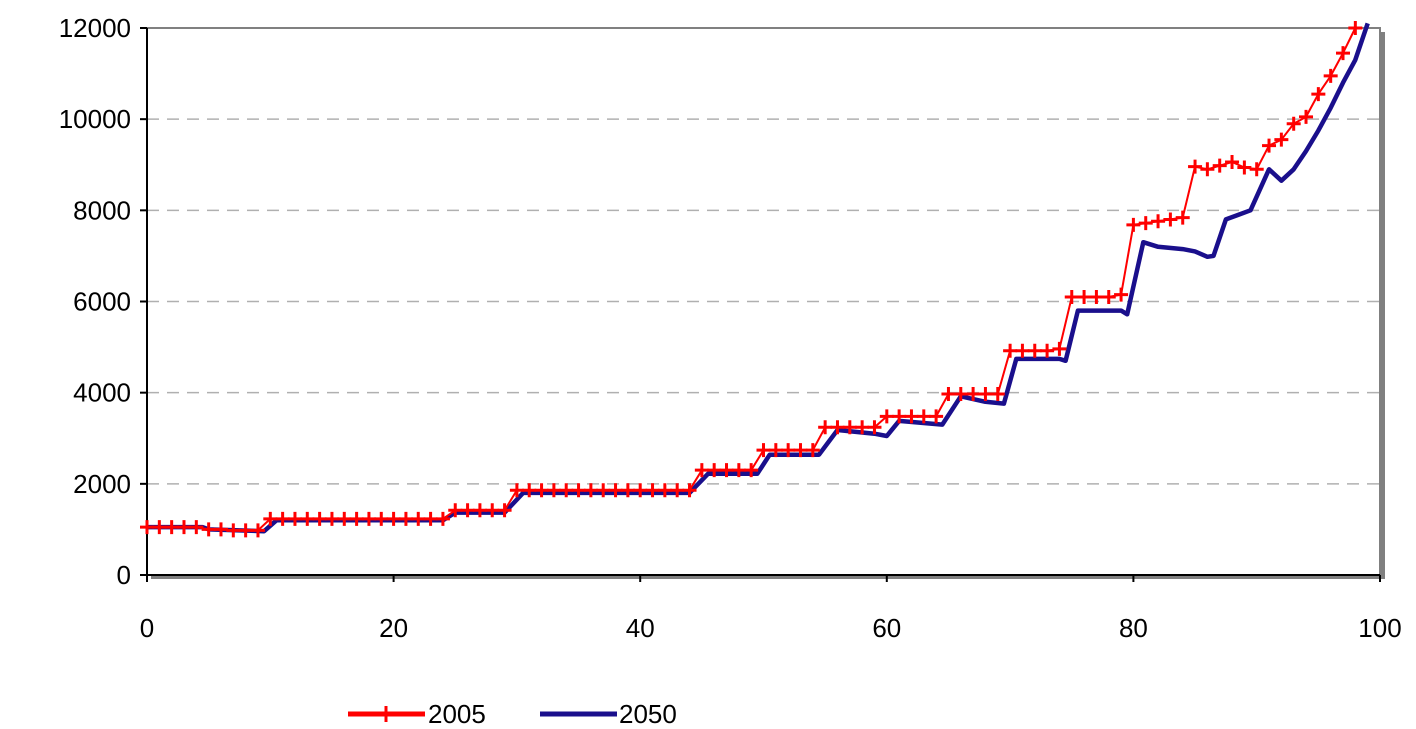 The height and width of the screenshot is (729, 1416). I want to click on x-tick-label-2: 40, so click(640, 628).